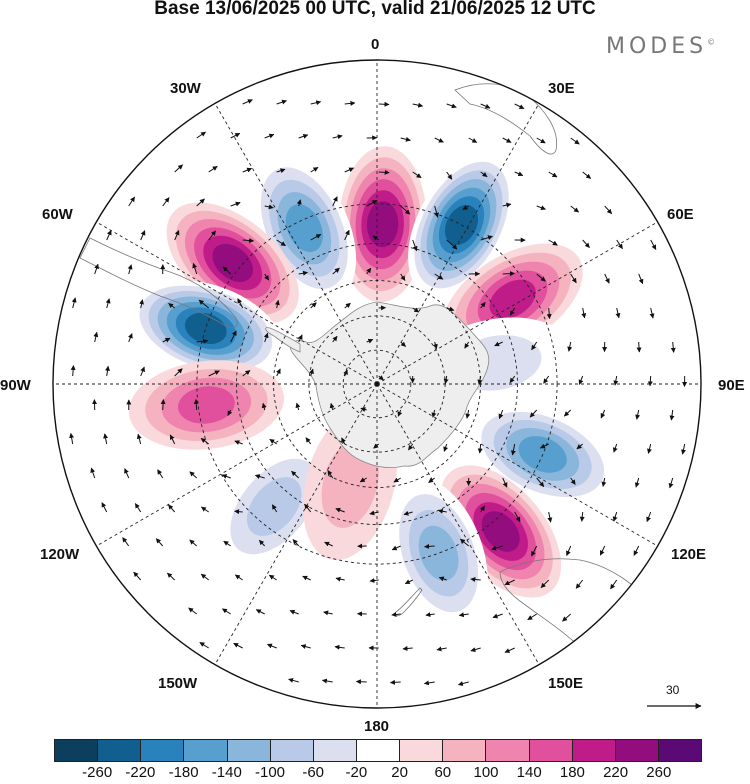 Image resolution: width=750 pixels, height=784 pixels. I want to click on label-120e: 120E, so click(688, 554).